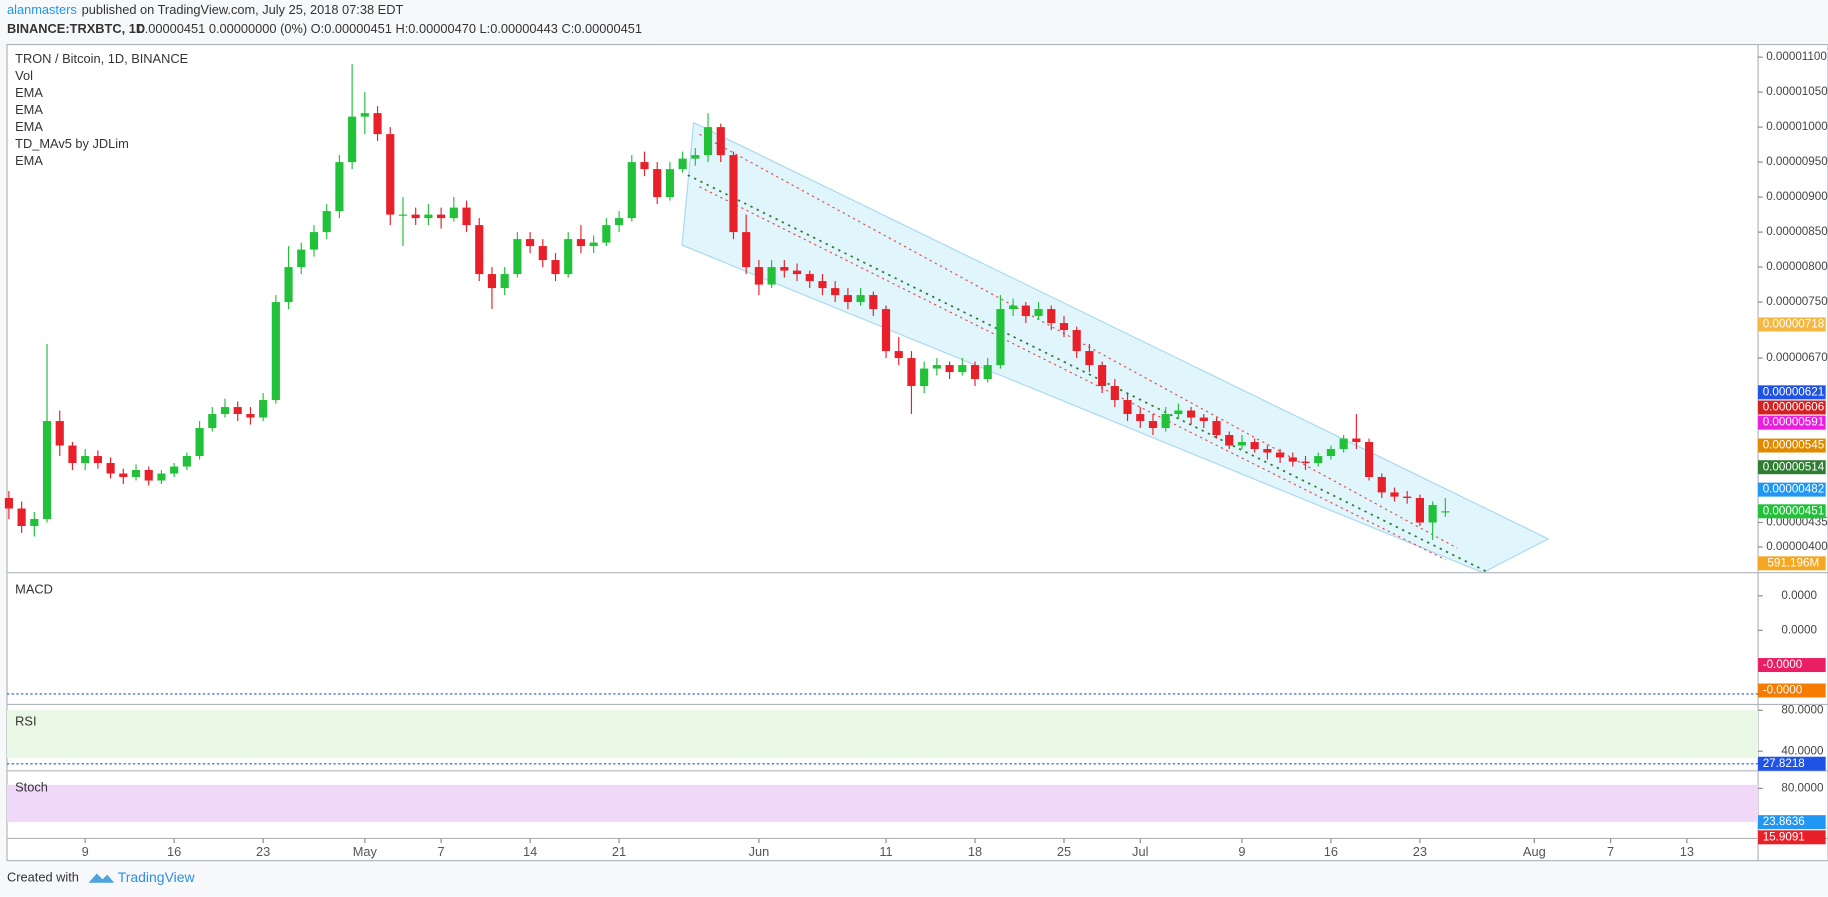 The width and height of the screenshot is (1828, 897). I want to click on price-badge-label: 0.00000451, so click(1794, 510).